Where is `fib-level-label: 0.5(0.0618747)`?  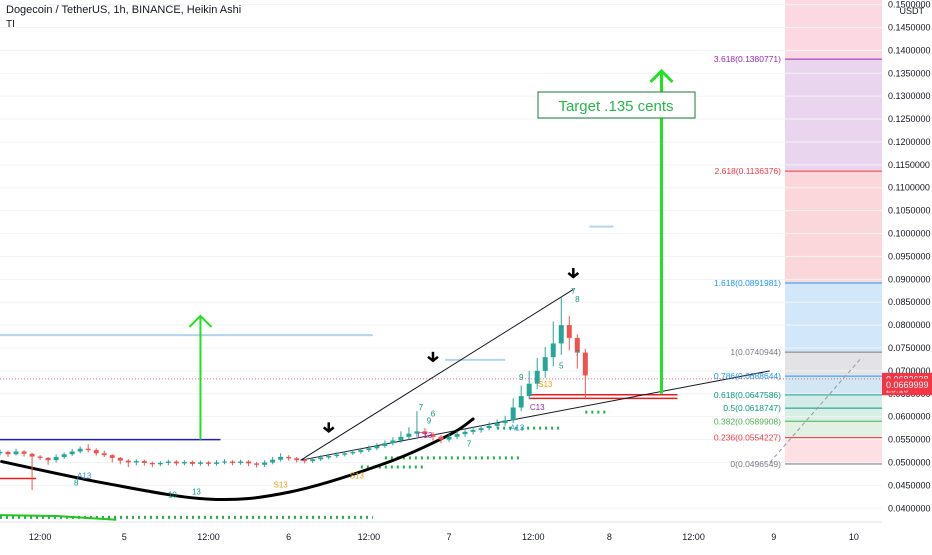
fib-level-label: 0.5(0.0618747) is located at coordinates (752, 408).